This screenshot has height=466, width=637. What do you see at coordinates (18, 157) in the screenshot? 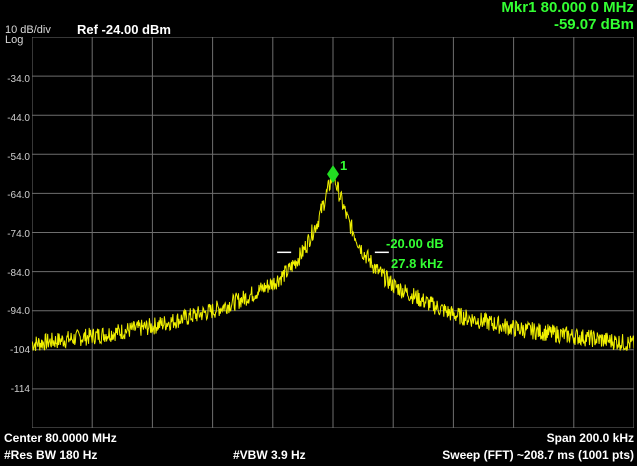
I see `y-tick-label: -54.0` at bounding box center [18, 157].